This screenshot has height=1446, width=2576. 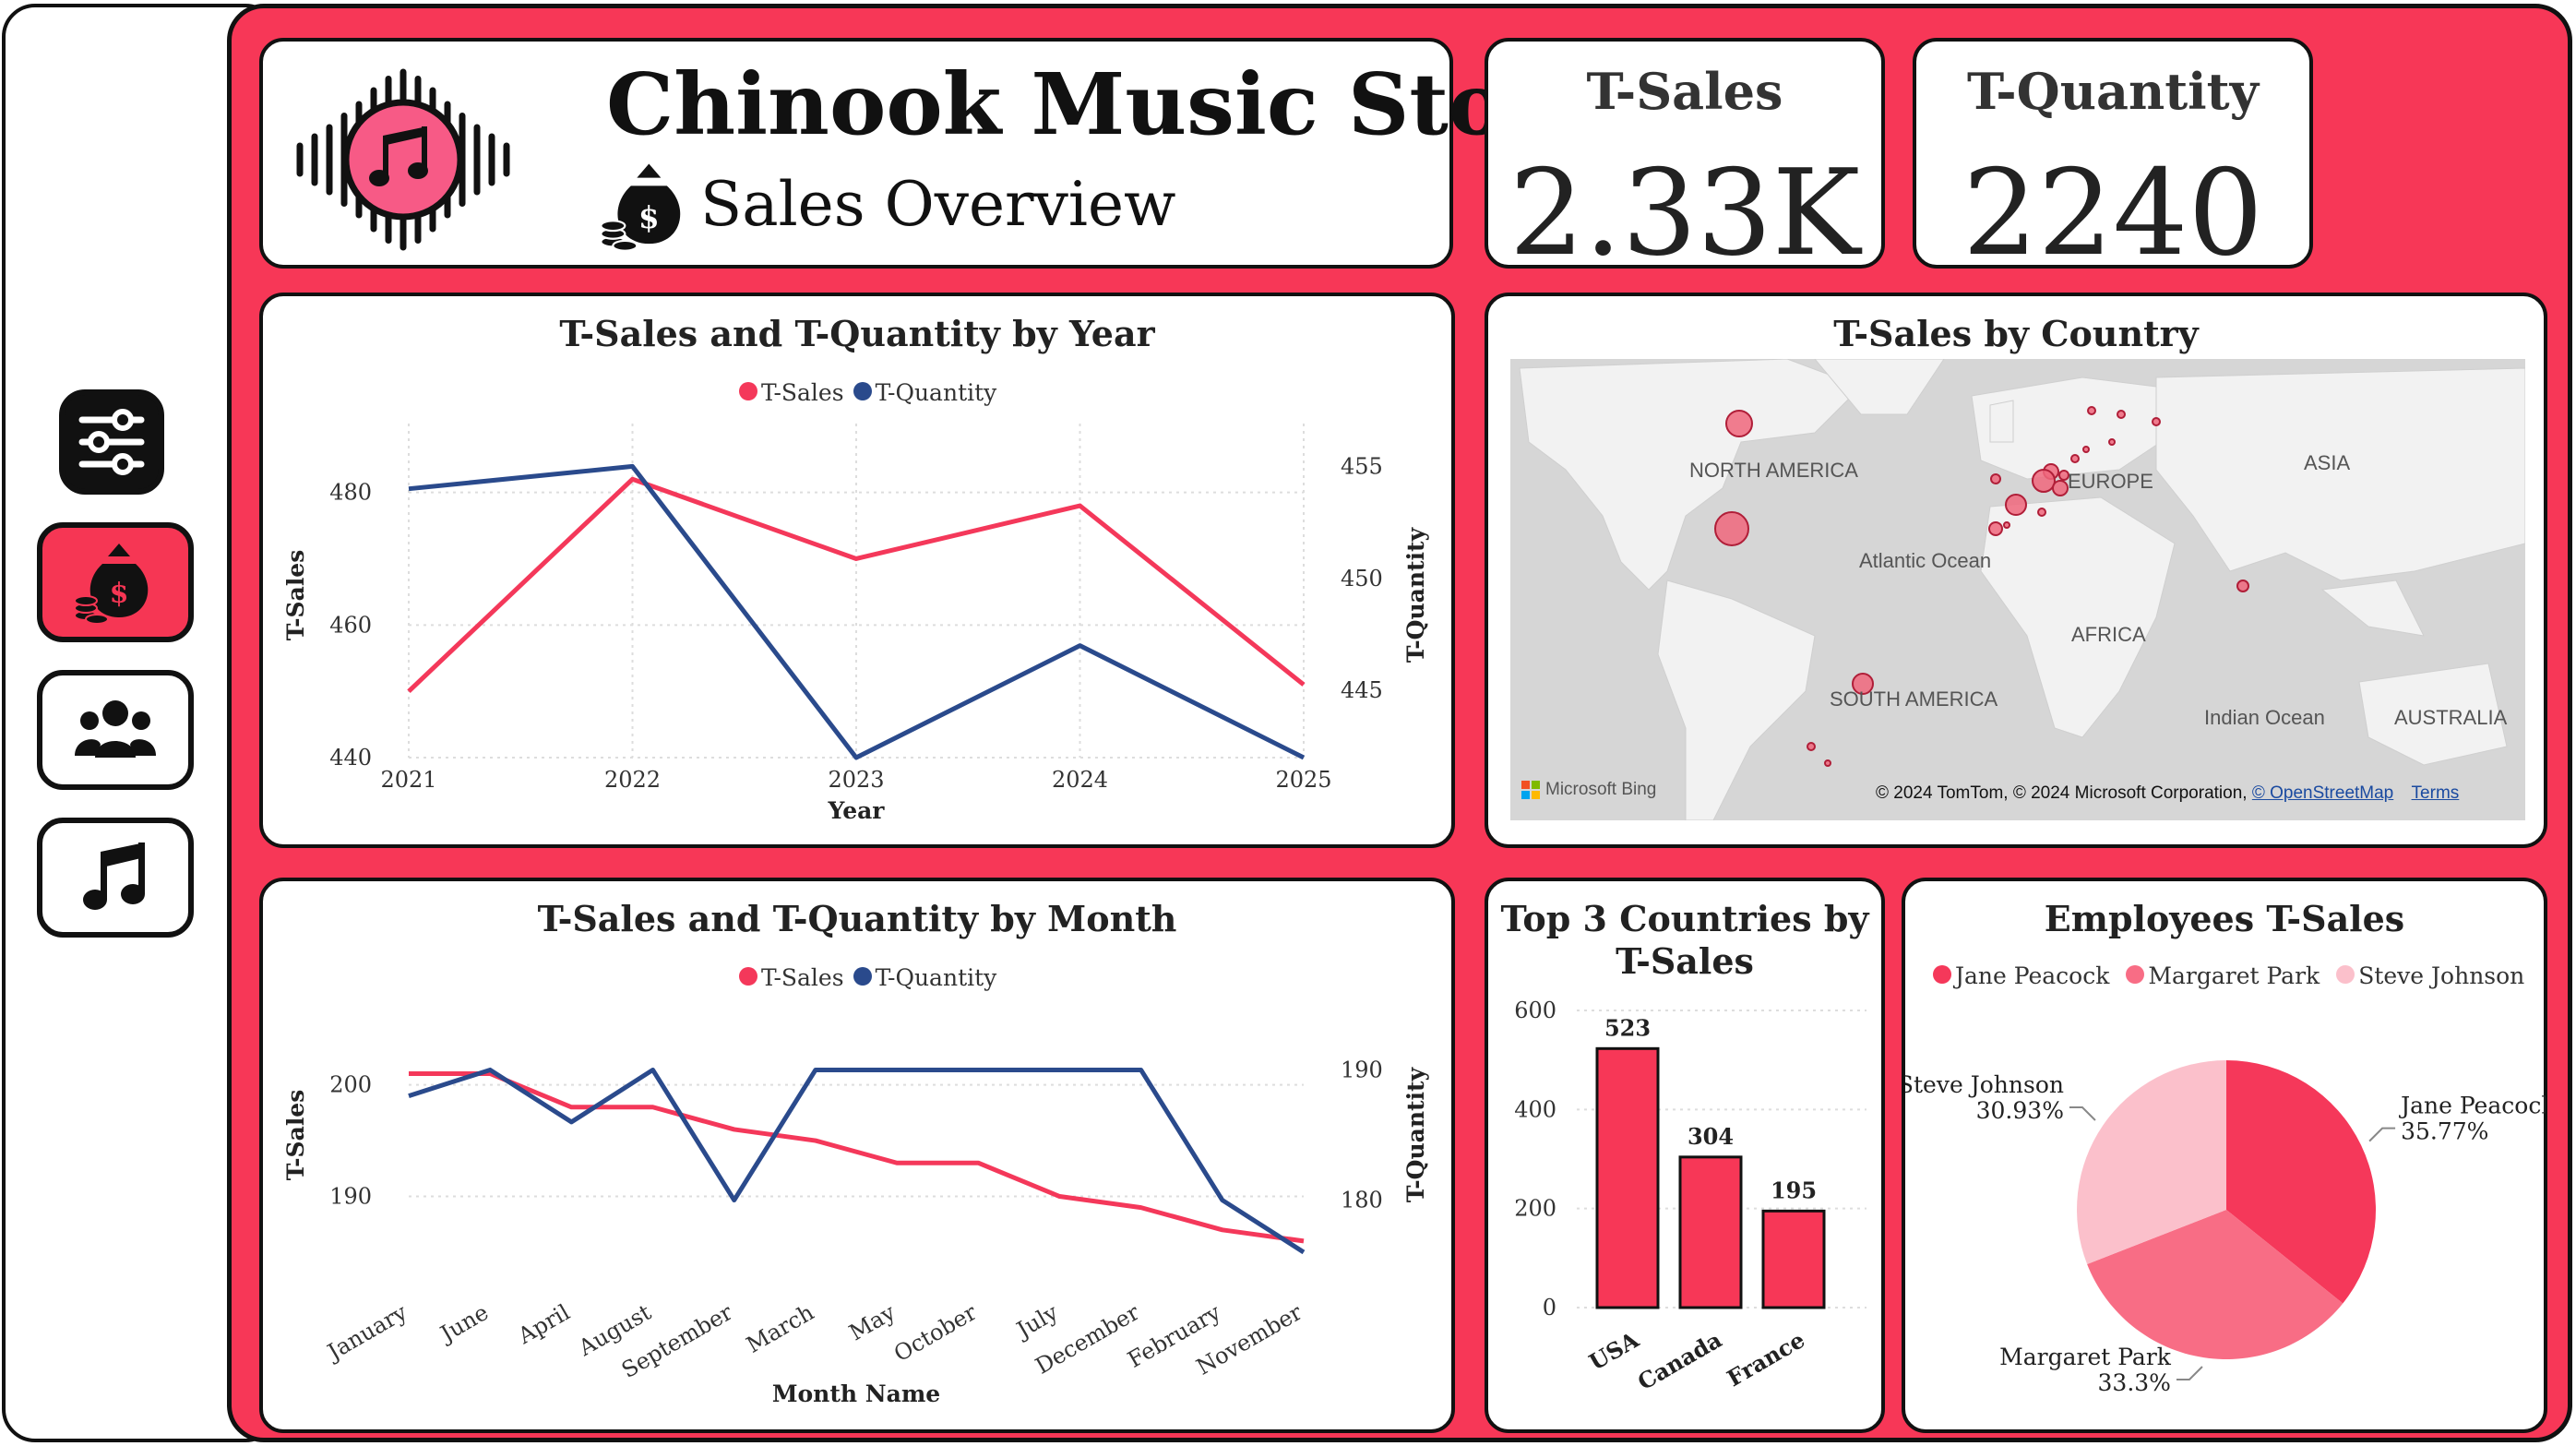 What do you see at coordinates (1105, 104) in the screenshot?
I see `page-title: Chinook Music Store` at bounding box center [1105, 104].